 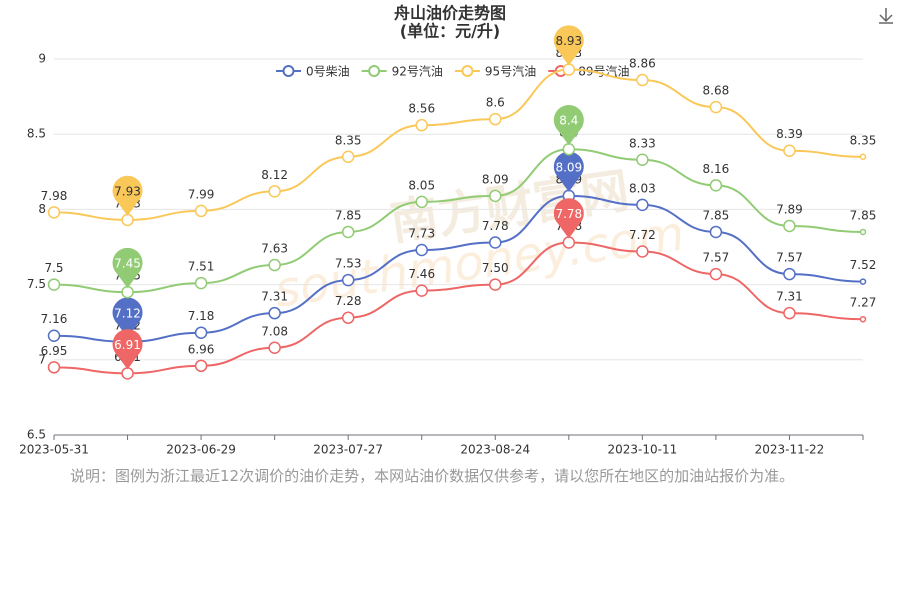 I want to click on data-label: 8.6, so click(x=495, y=103).